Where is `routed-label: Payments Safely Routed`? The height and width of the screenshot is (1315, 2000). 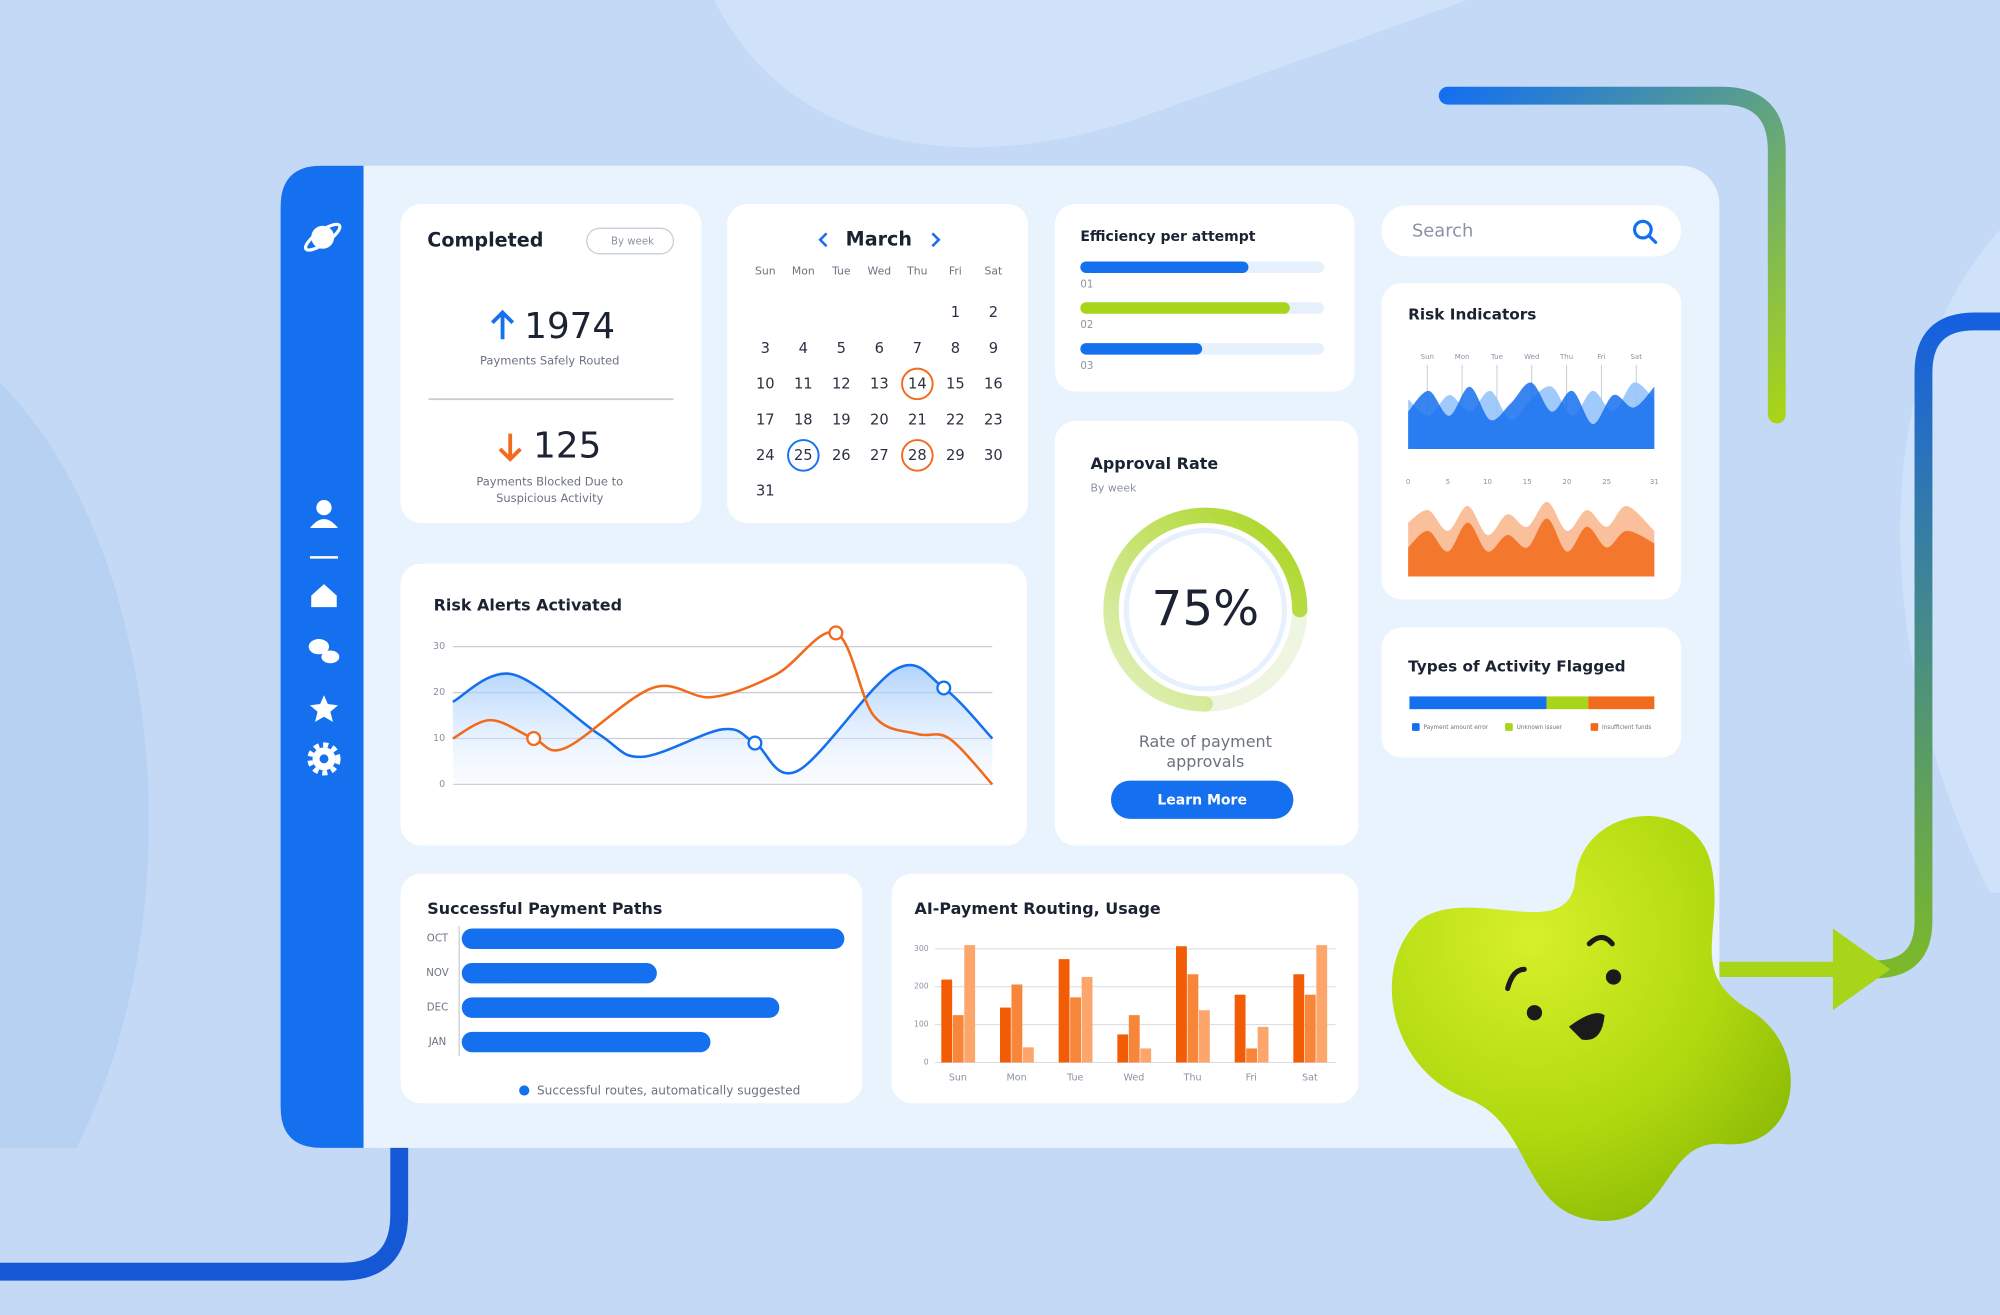
routed-label: Payments Safely Routed is located at coordinates (549, 360).